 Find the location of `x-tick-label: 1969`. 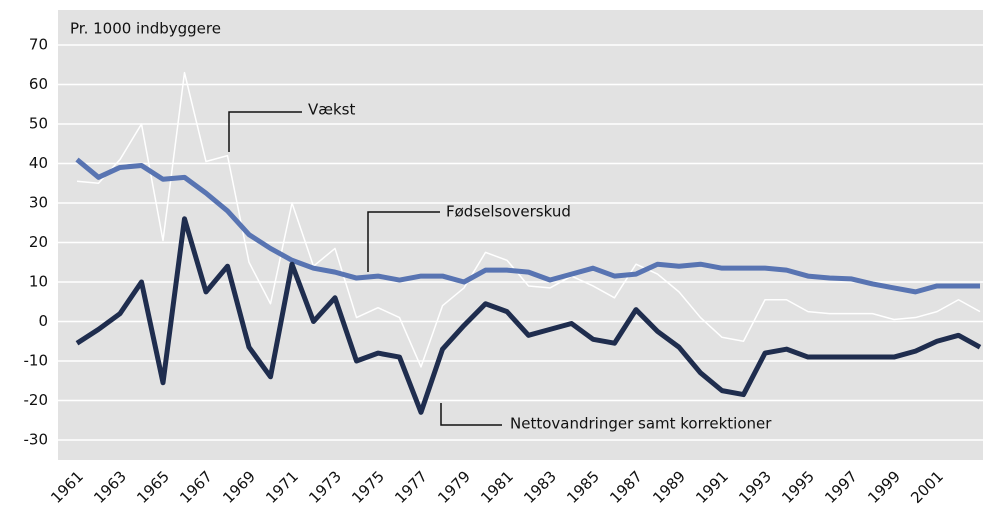

x-tick-label: 1969 is located at coordinates (239, 487).